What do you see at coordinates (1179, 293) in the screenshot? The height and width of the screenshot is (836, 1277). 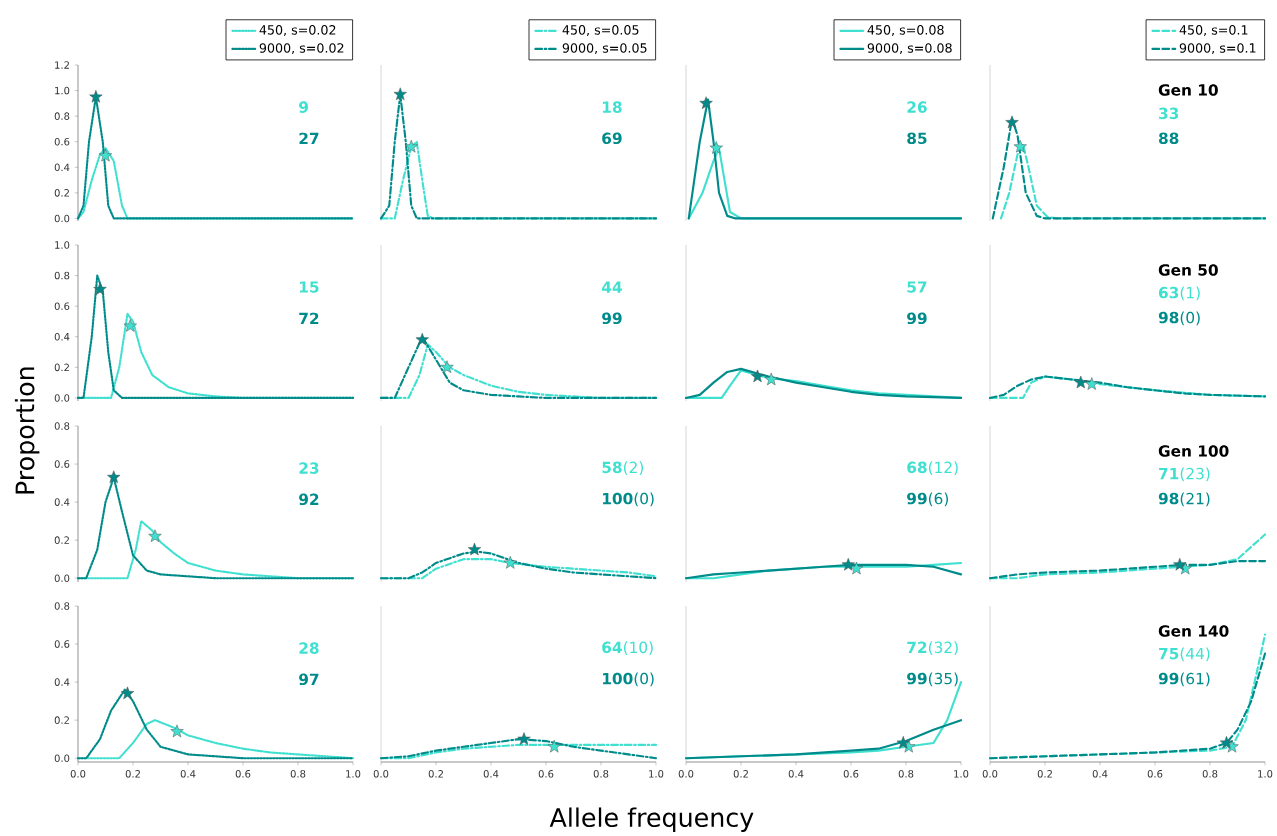 I see `annotation: 63(1)` at bounding box center [1179, 293].